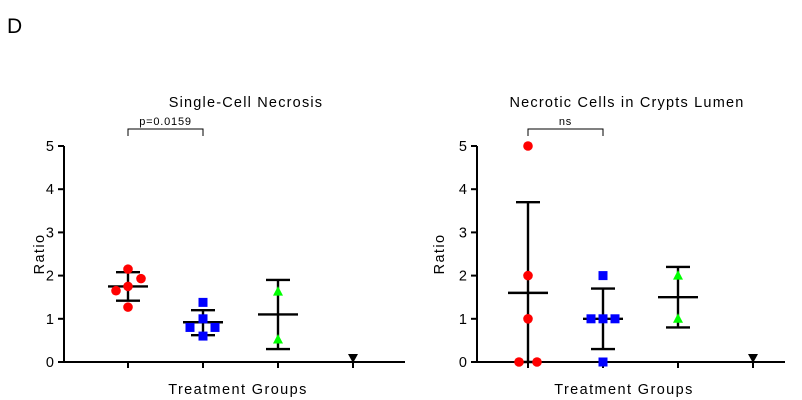 Image resolution: width=802 pixels, height=400 pixels. Describe the element at coordinates (246, 103) in the screenshot. I see `chart-title: Single-Cell Necrosis` at that location.